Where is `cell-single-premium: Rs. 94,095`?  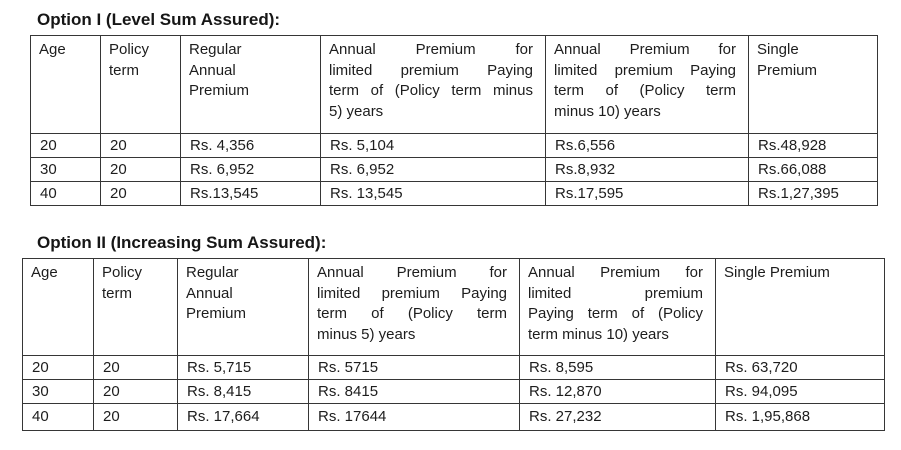 cell-single-premium: Rs. 94,095 is located at coordinates (800, 391).